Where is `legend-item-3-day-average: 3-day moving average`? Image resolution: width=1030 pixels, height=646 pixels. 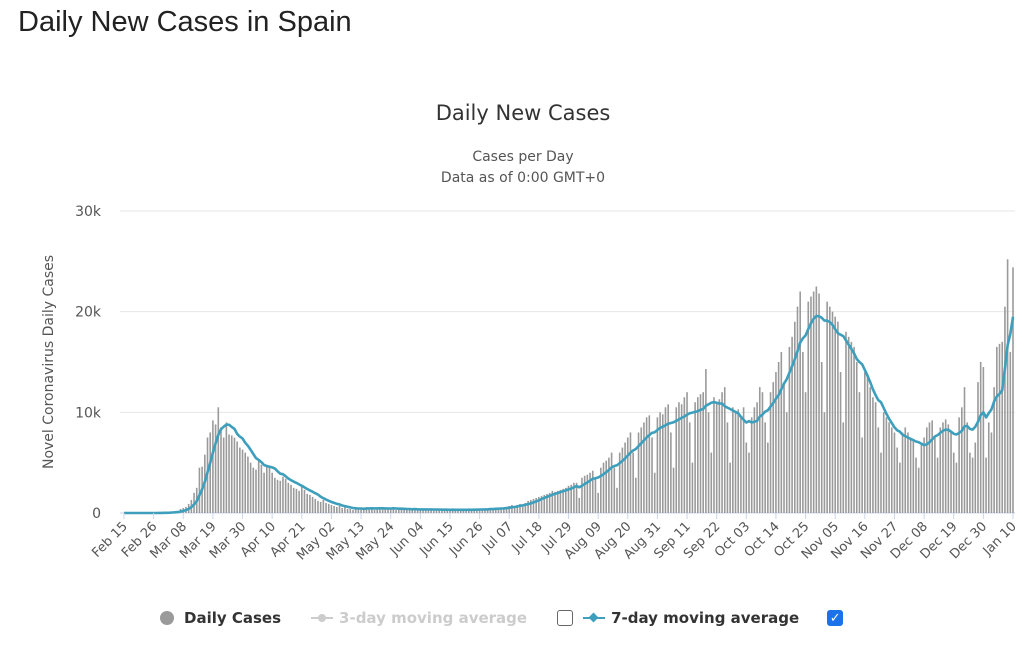
legend-item-3-day-average: 3-day moving average is located at coordinates (419, 618).